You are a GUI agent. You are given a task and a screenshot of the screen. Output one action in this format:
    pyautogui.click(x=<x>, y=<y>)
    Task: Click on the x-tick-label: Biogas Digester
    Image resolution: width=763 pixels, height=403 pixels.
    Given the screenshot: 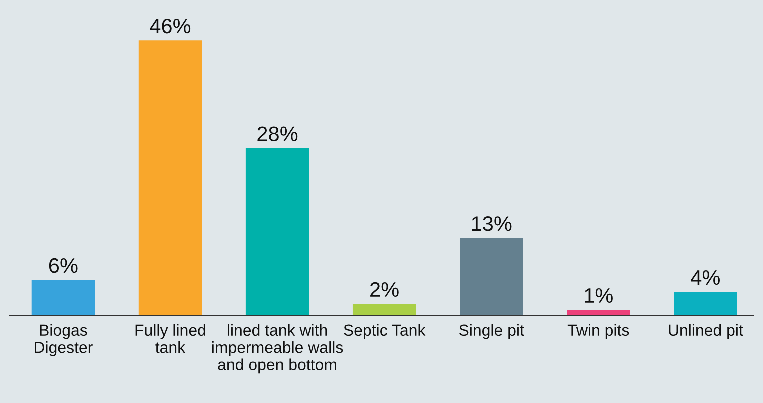 What is the action you would take?
    pyautogui.click(x=64, y=340)
    